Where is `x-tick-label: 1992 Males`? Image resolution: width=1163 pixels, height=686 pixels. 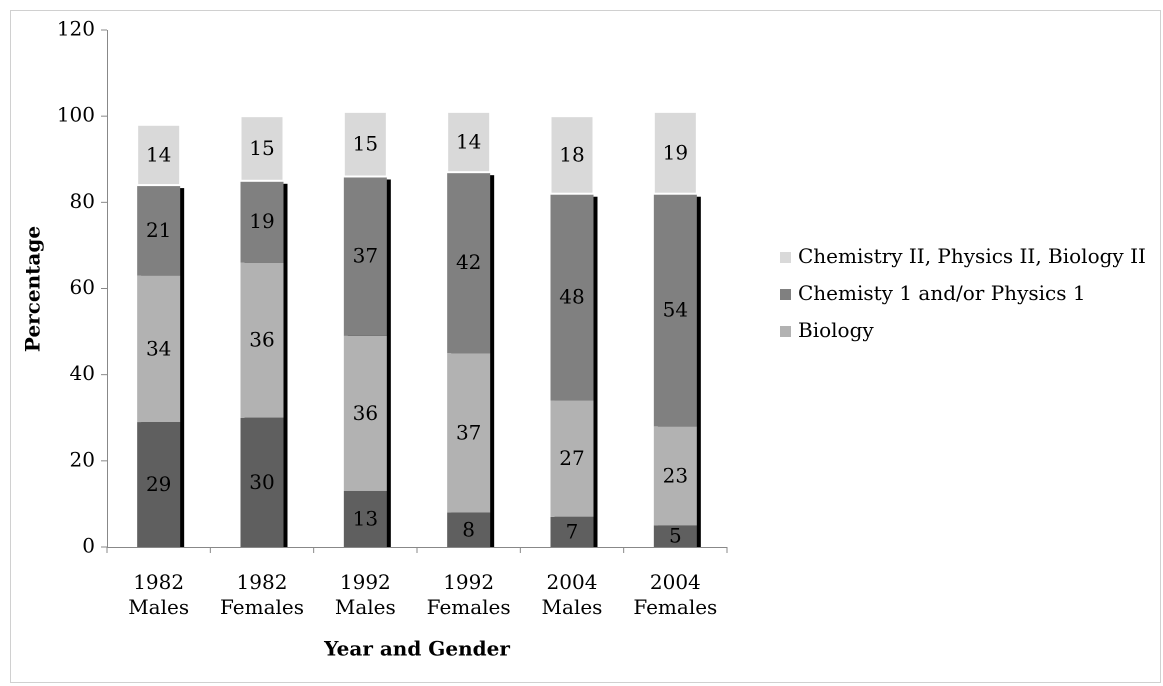
x-tick-label: 1992 Males is located at coordinates (365, 594).